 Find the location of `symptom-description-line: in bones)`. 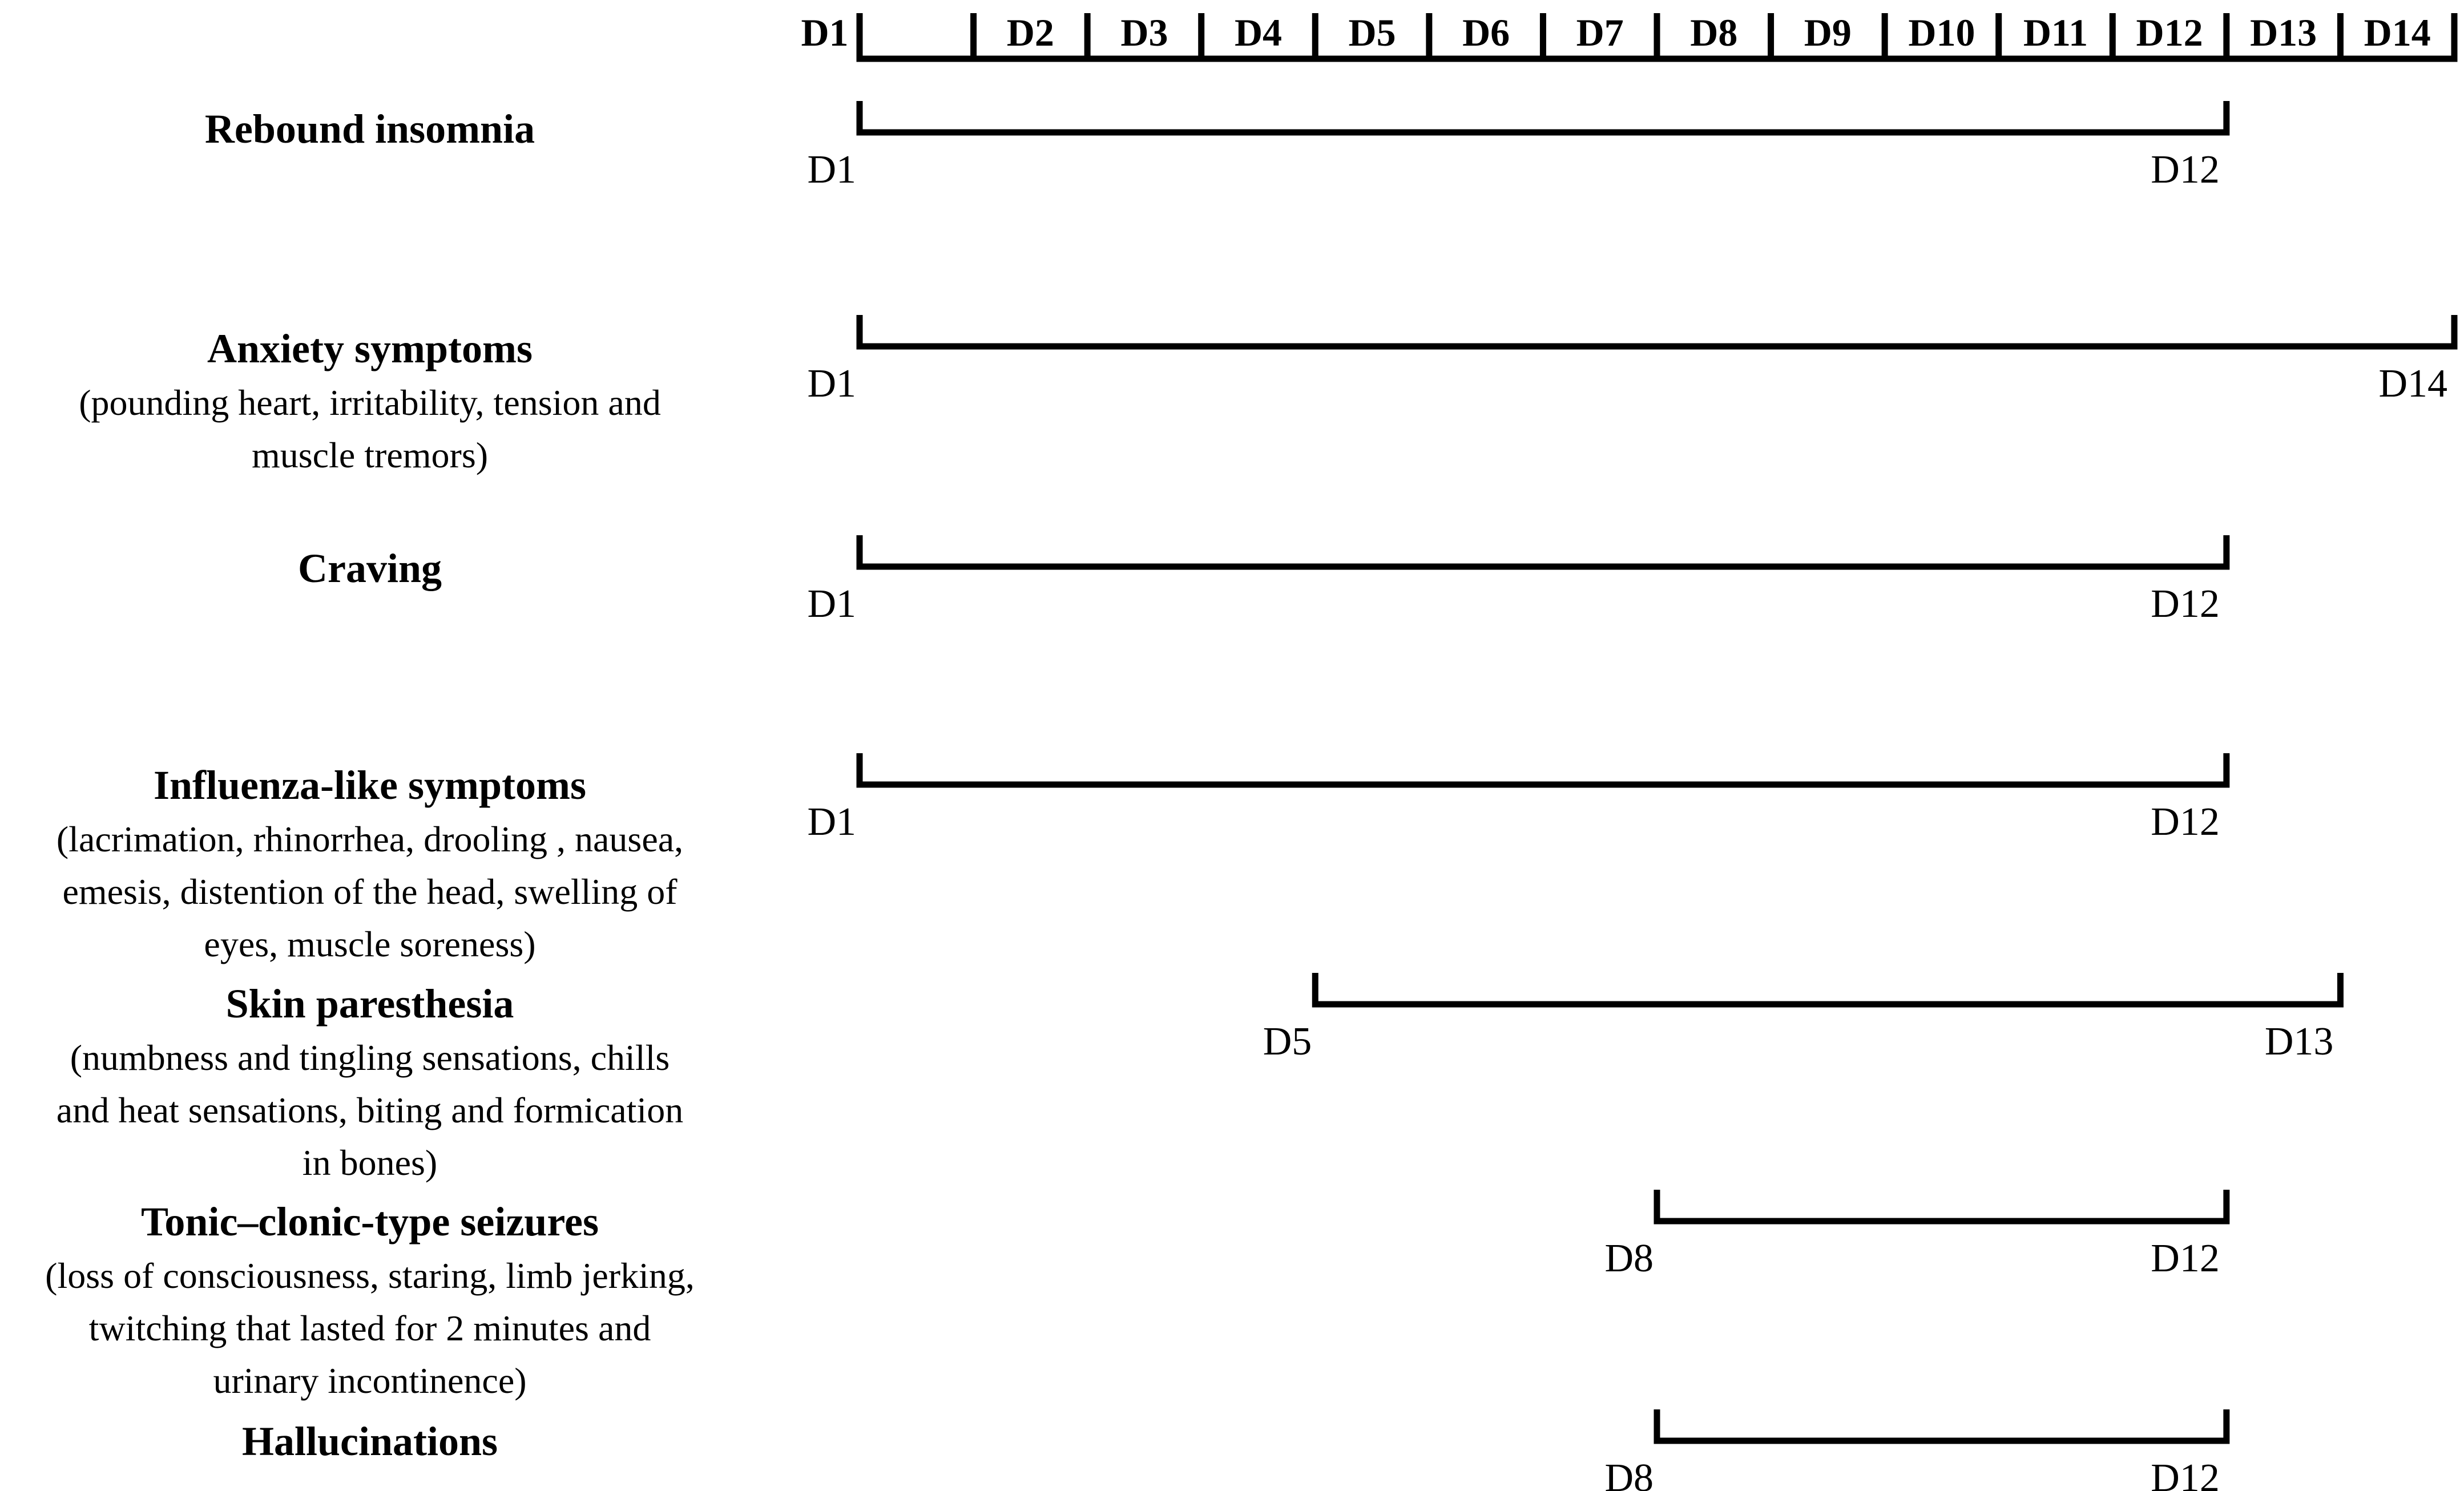

symptom-description-line: in bones) is located at coordinates (370, 1162).